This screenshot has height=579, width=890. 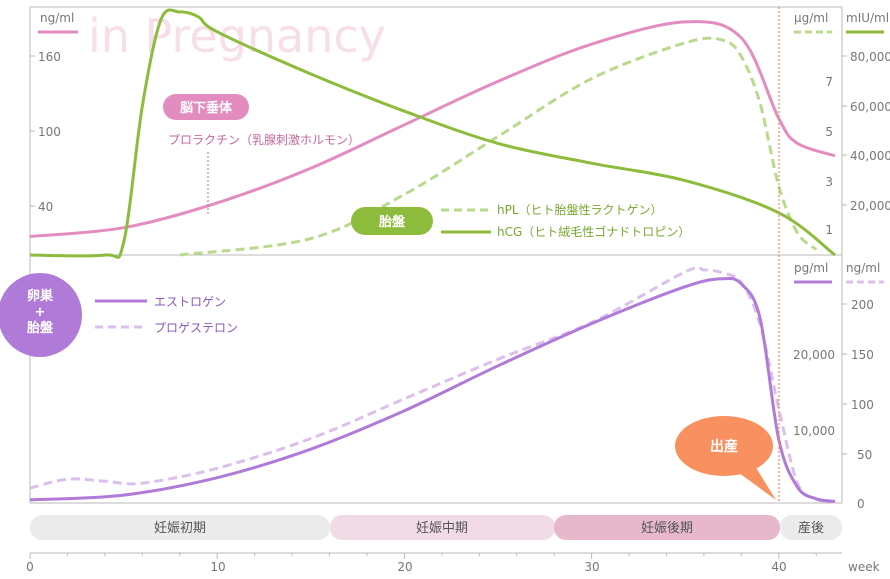 What do you see at coordinates (811, 268) in the screenshot?
I see `bottom-right-unit-1: pg/ml` at bounding box center [811, 268].